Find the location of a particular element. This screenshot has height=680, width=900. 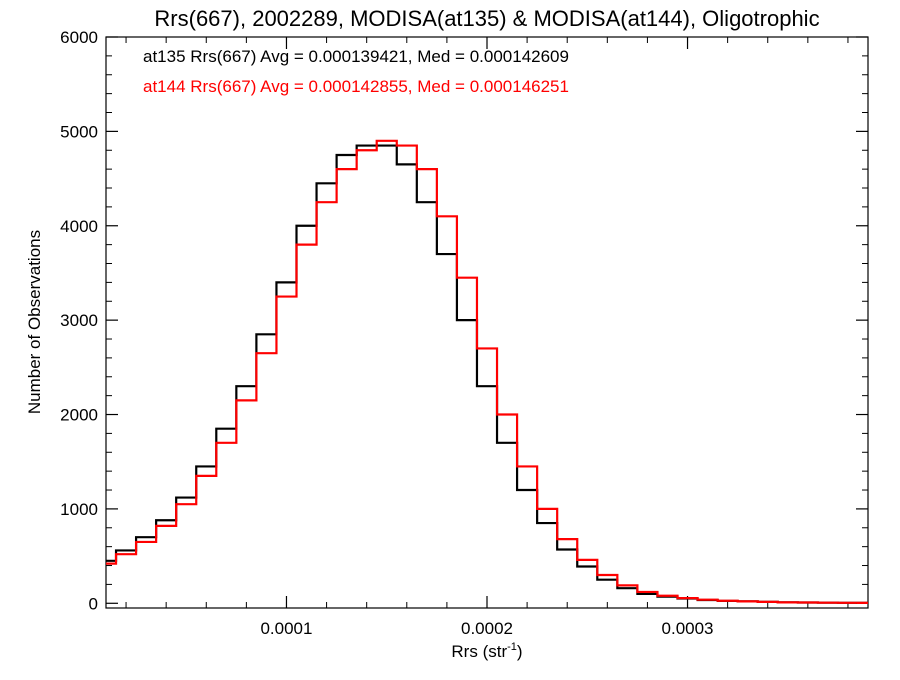

y-tick-label: 3000 is located at coordinates (79, 320).